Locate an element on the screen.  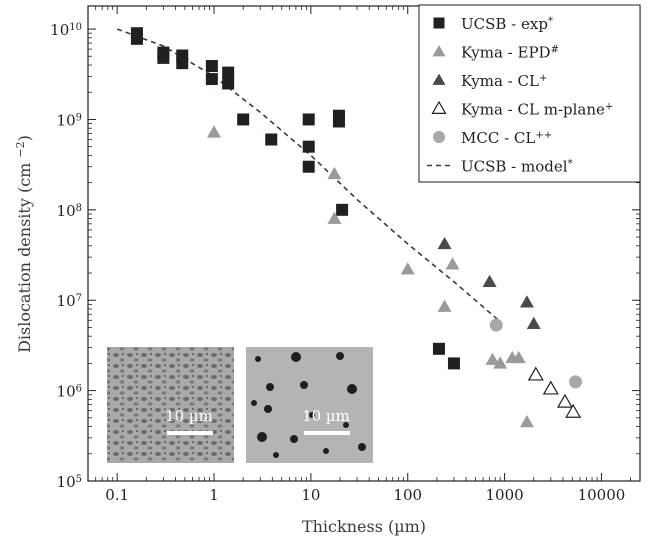
legend-label-text: Kyma - EPD is located at coordinates (506, 53).